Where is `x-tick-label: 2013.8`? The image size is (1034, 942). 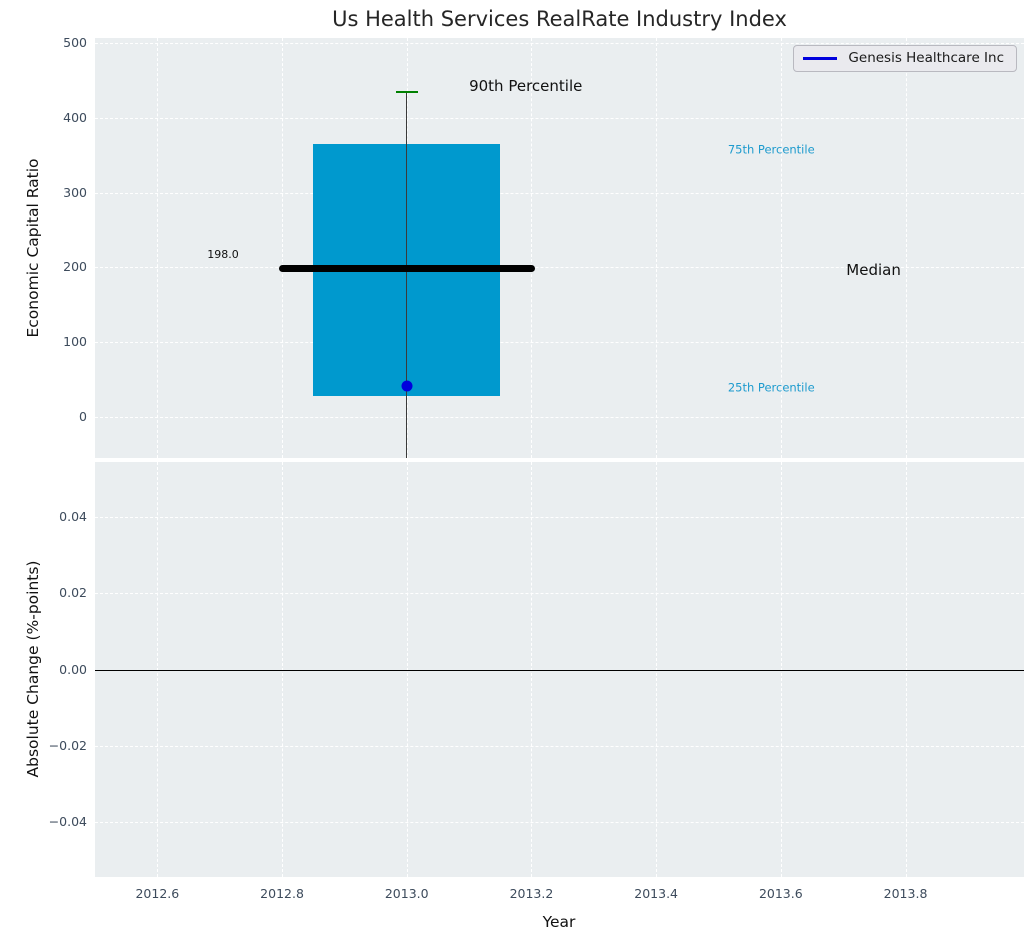
x-tick-label: 2013.8 is located at coordinates (905, 893).